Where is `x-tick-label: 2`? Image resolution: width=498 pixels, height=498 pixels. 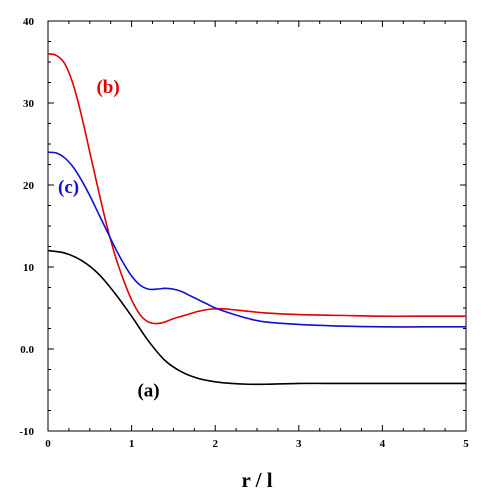
x-tick-label: 2 is located at coordinates (215, 444).